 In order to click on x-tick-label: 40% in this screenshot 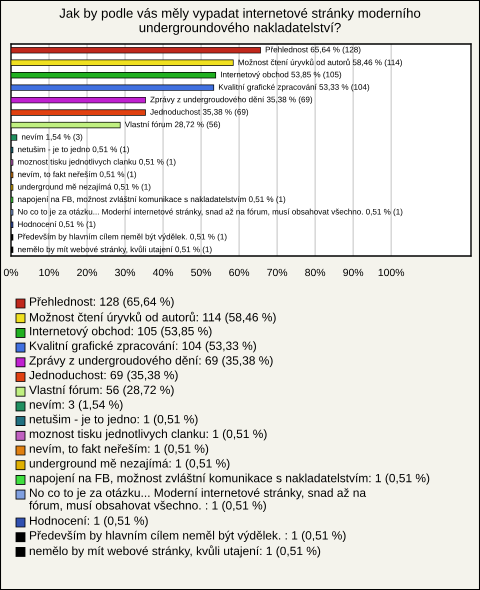, I will do `click(163, 272)`.